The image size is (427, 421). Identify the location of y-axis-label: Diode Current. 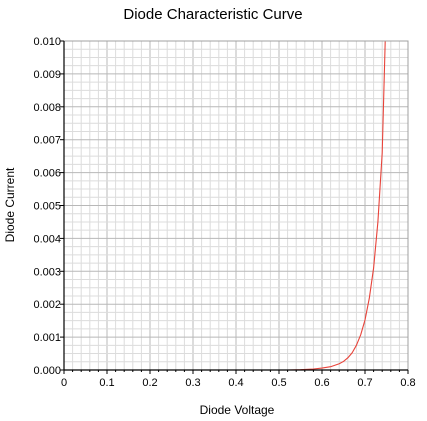
(10, 204).